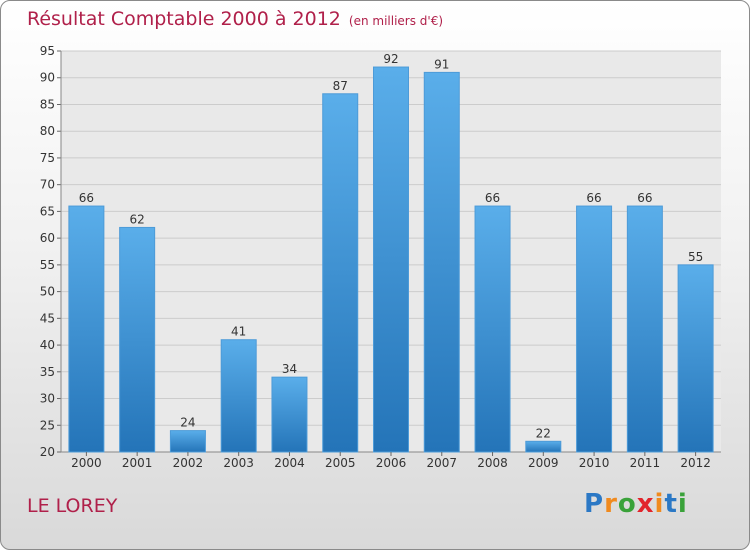 This screenshot has width=750, height=550. What do you see at coordinates (645, 463) in the screenshot?
I see `x-tick-label: 2011` at bounding box center [645, 463].